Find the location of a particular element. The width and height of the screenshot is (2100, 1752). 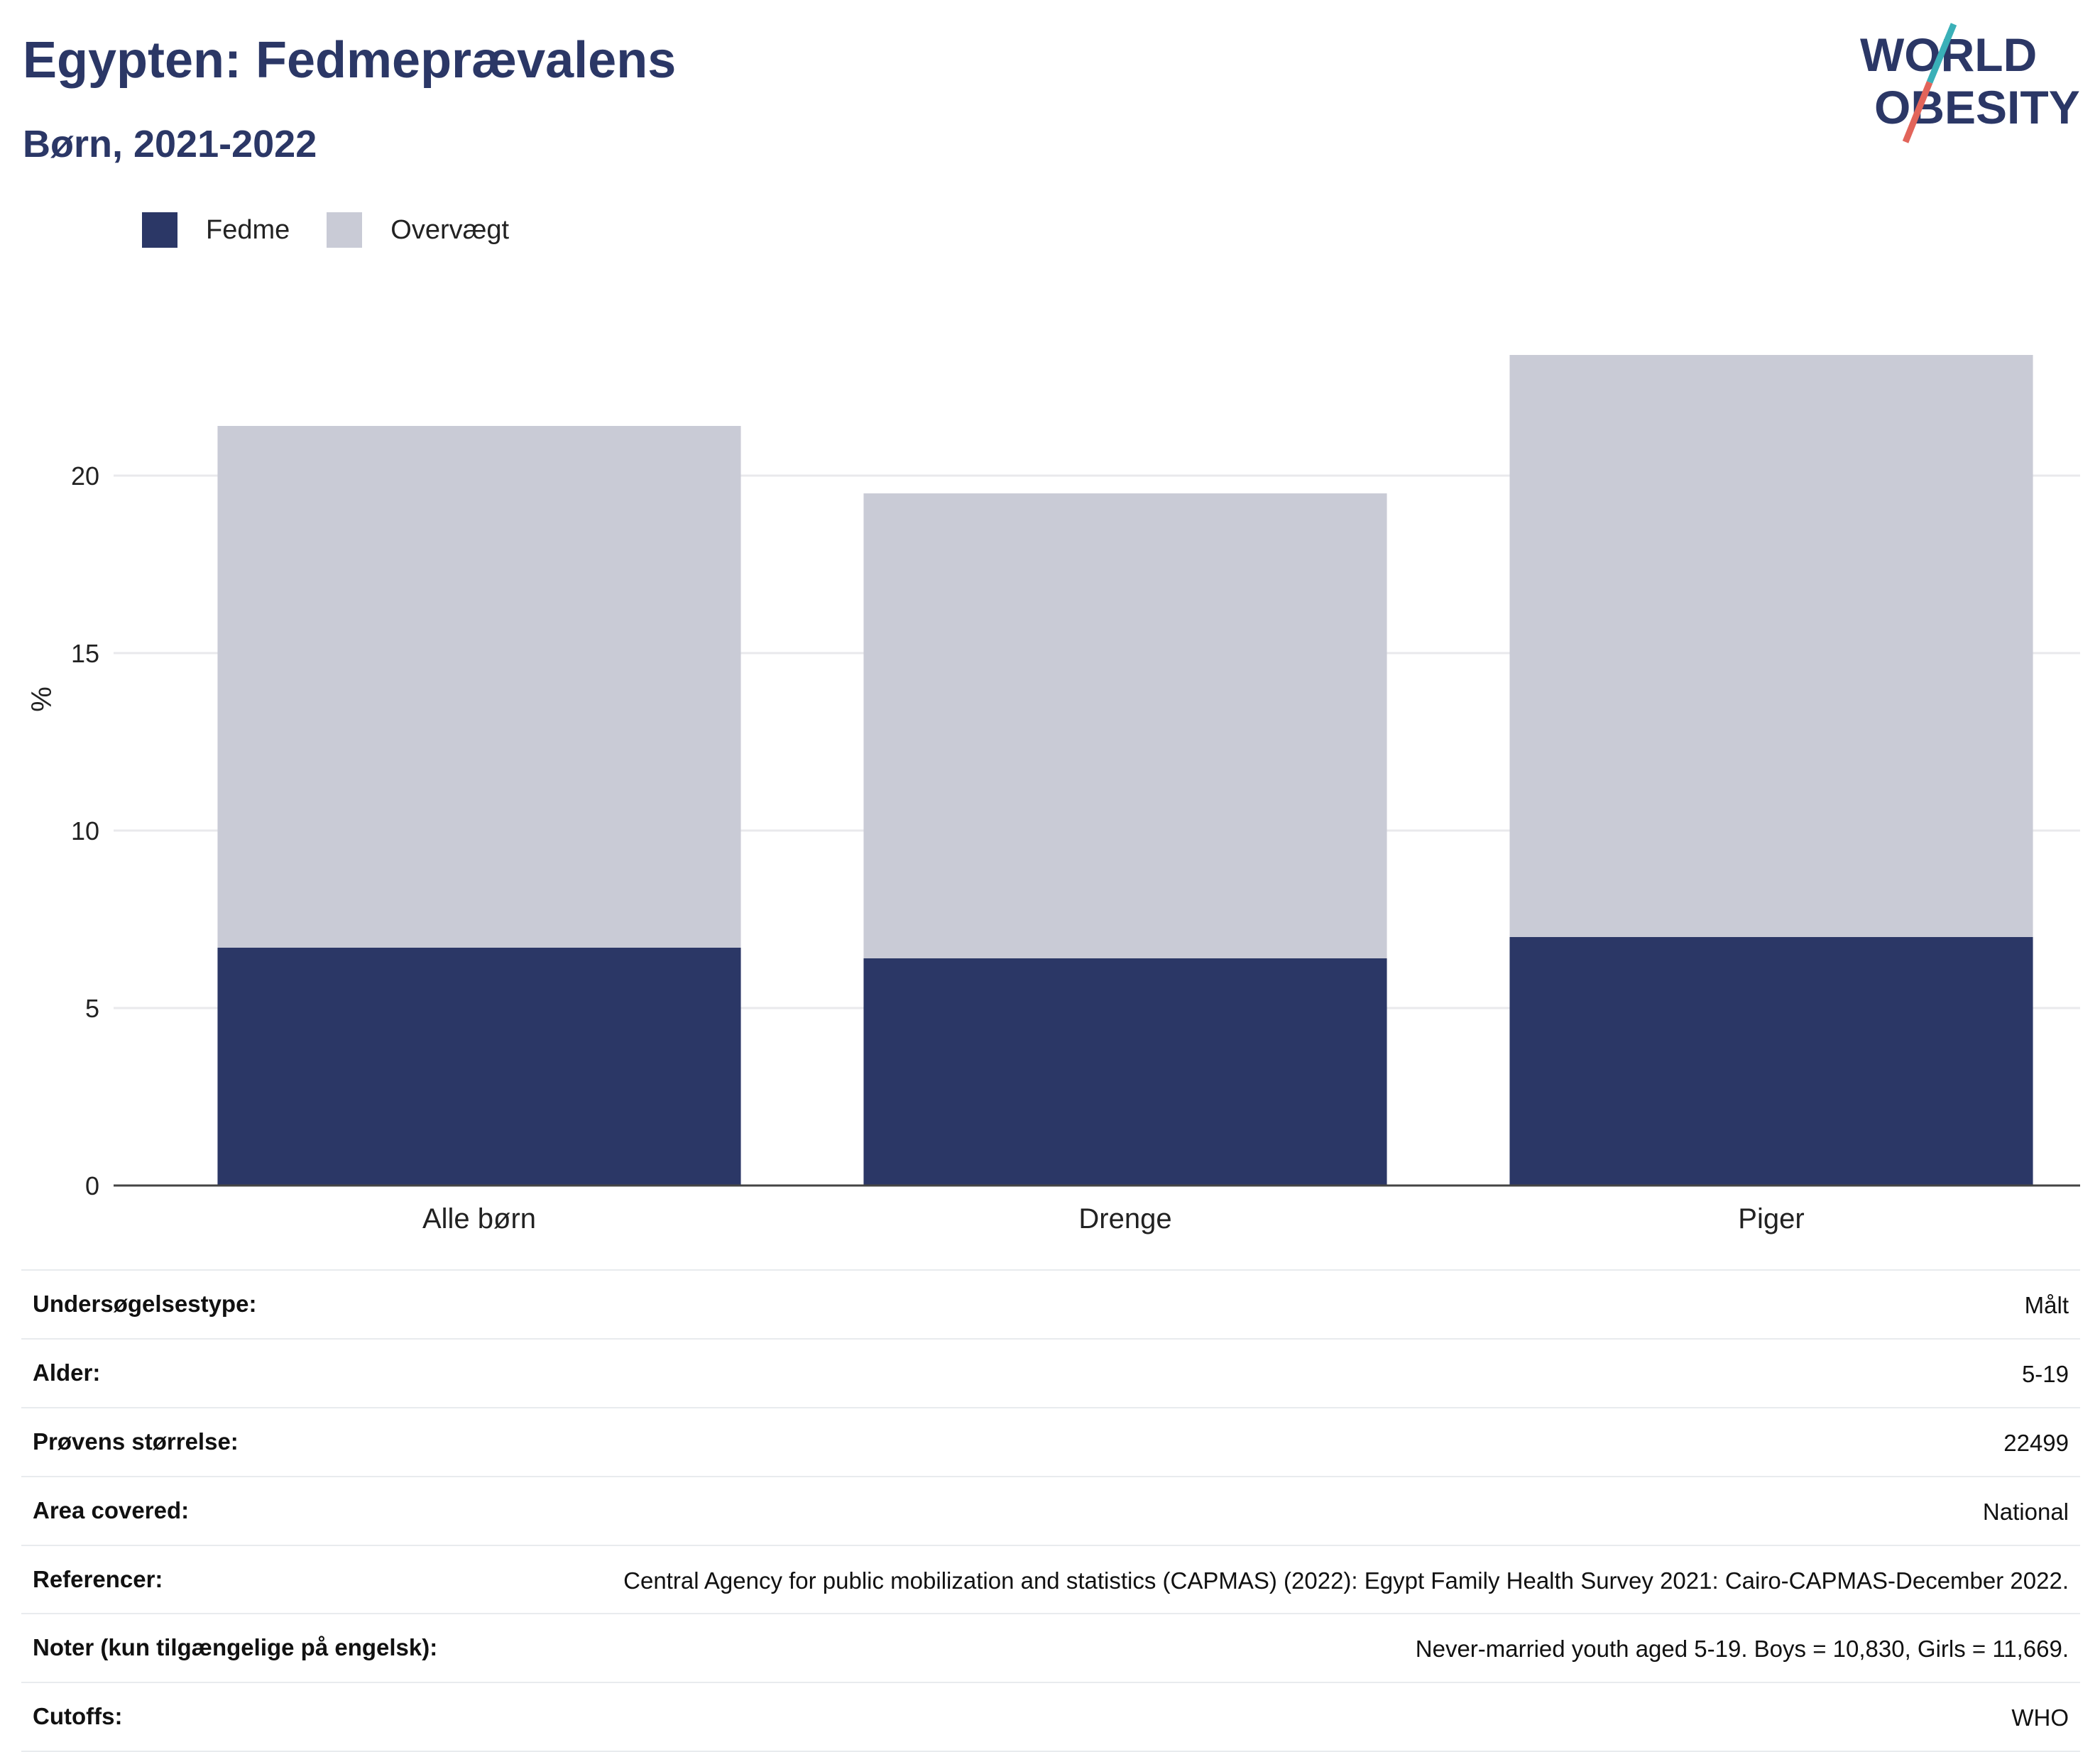

legend-item-overvaegt: Overvægt is located at coordinates (418, 230).